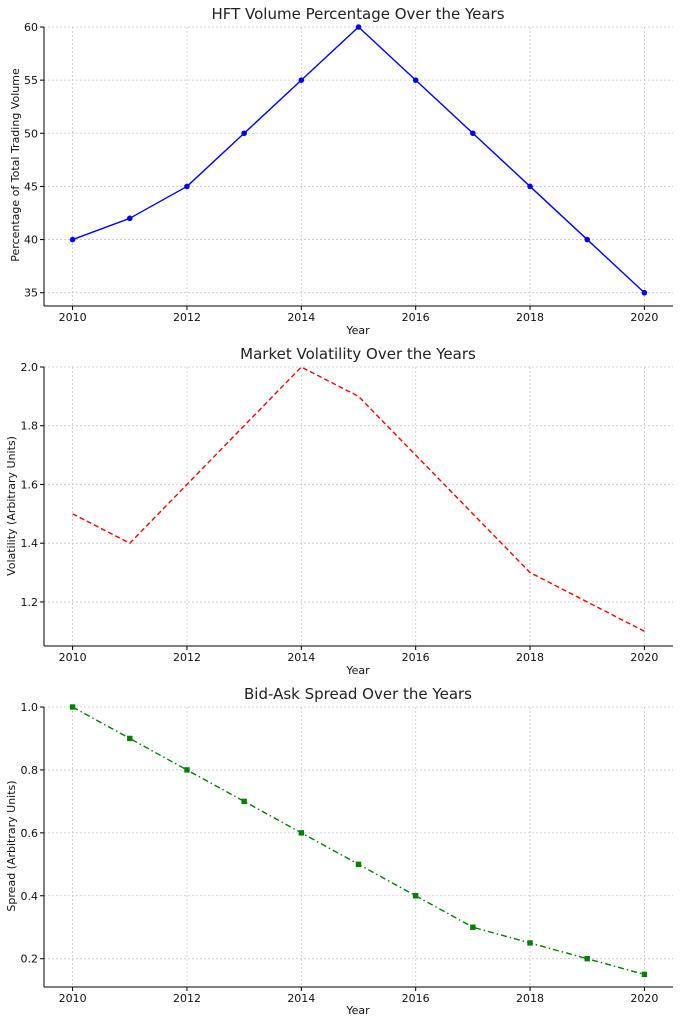 The width and height of the screenshot is (680, 1024). What do you see at coordinates (358, 694) in the screenshot?
I see `chart-title: Bid-Ask Spread Over the Years` at bounding box center [358, 694].